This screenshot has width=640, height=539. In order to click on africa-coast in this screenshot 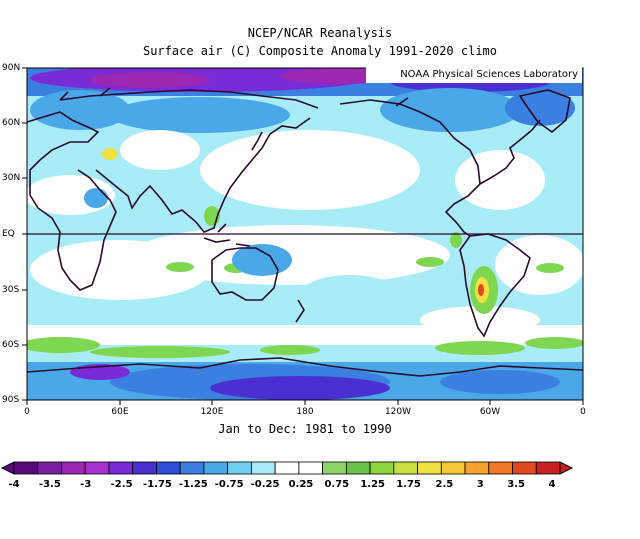, I will do `click(72, 201)`.